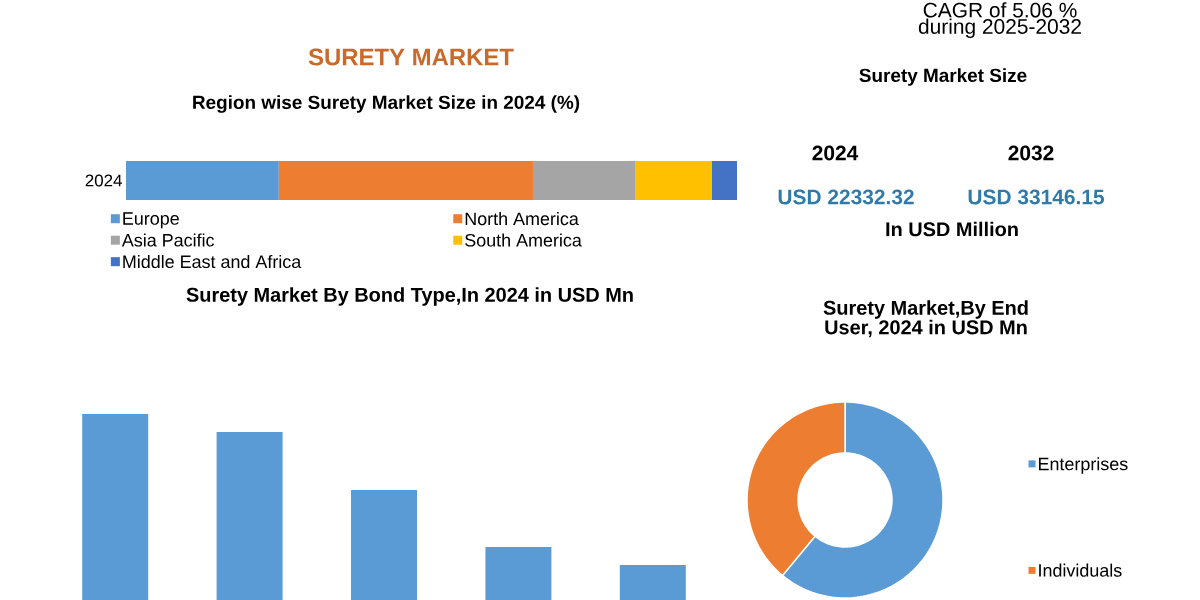 Image resolution: width=1200 pixels, height=600 pixels. Describe the element at coordinates (212, 261) in the screenshot. I see `legend-label: Middle East and Africa` at that location.